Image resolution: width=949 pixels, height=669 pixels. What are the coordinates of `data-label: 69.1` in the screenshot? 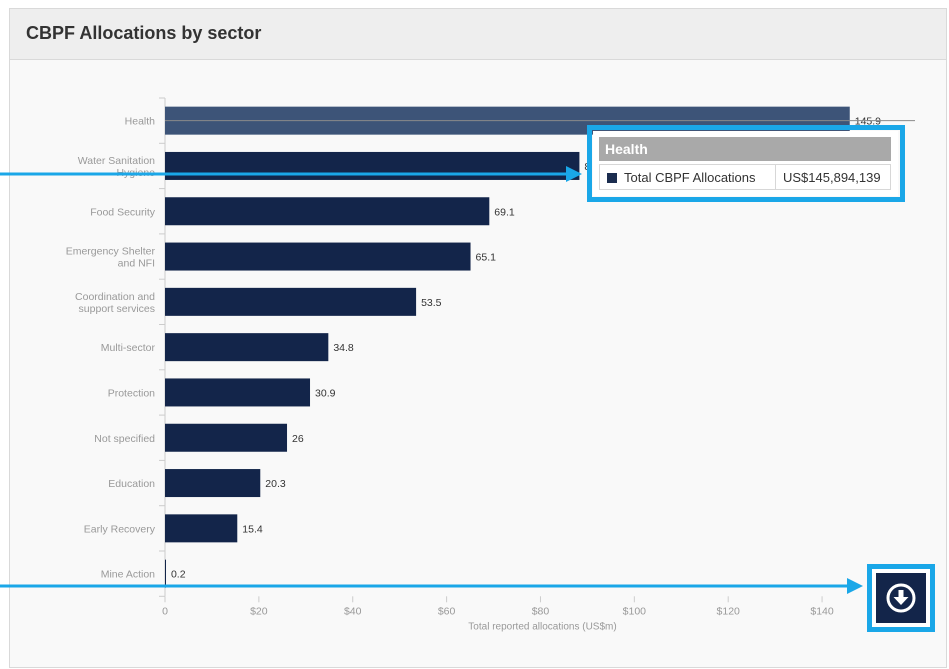 It's located at (504, 212).